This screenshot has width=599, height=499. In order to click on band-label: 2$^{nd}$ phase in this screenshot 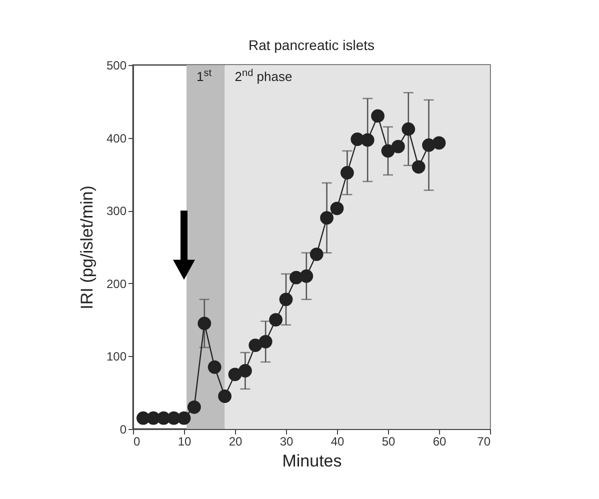, I will do `click(263, 76)`.